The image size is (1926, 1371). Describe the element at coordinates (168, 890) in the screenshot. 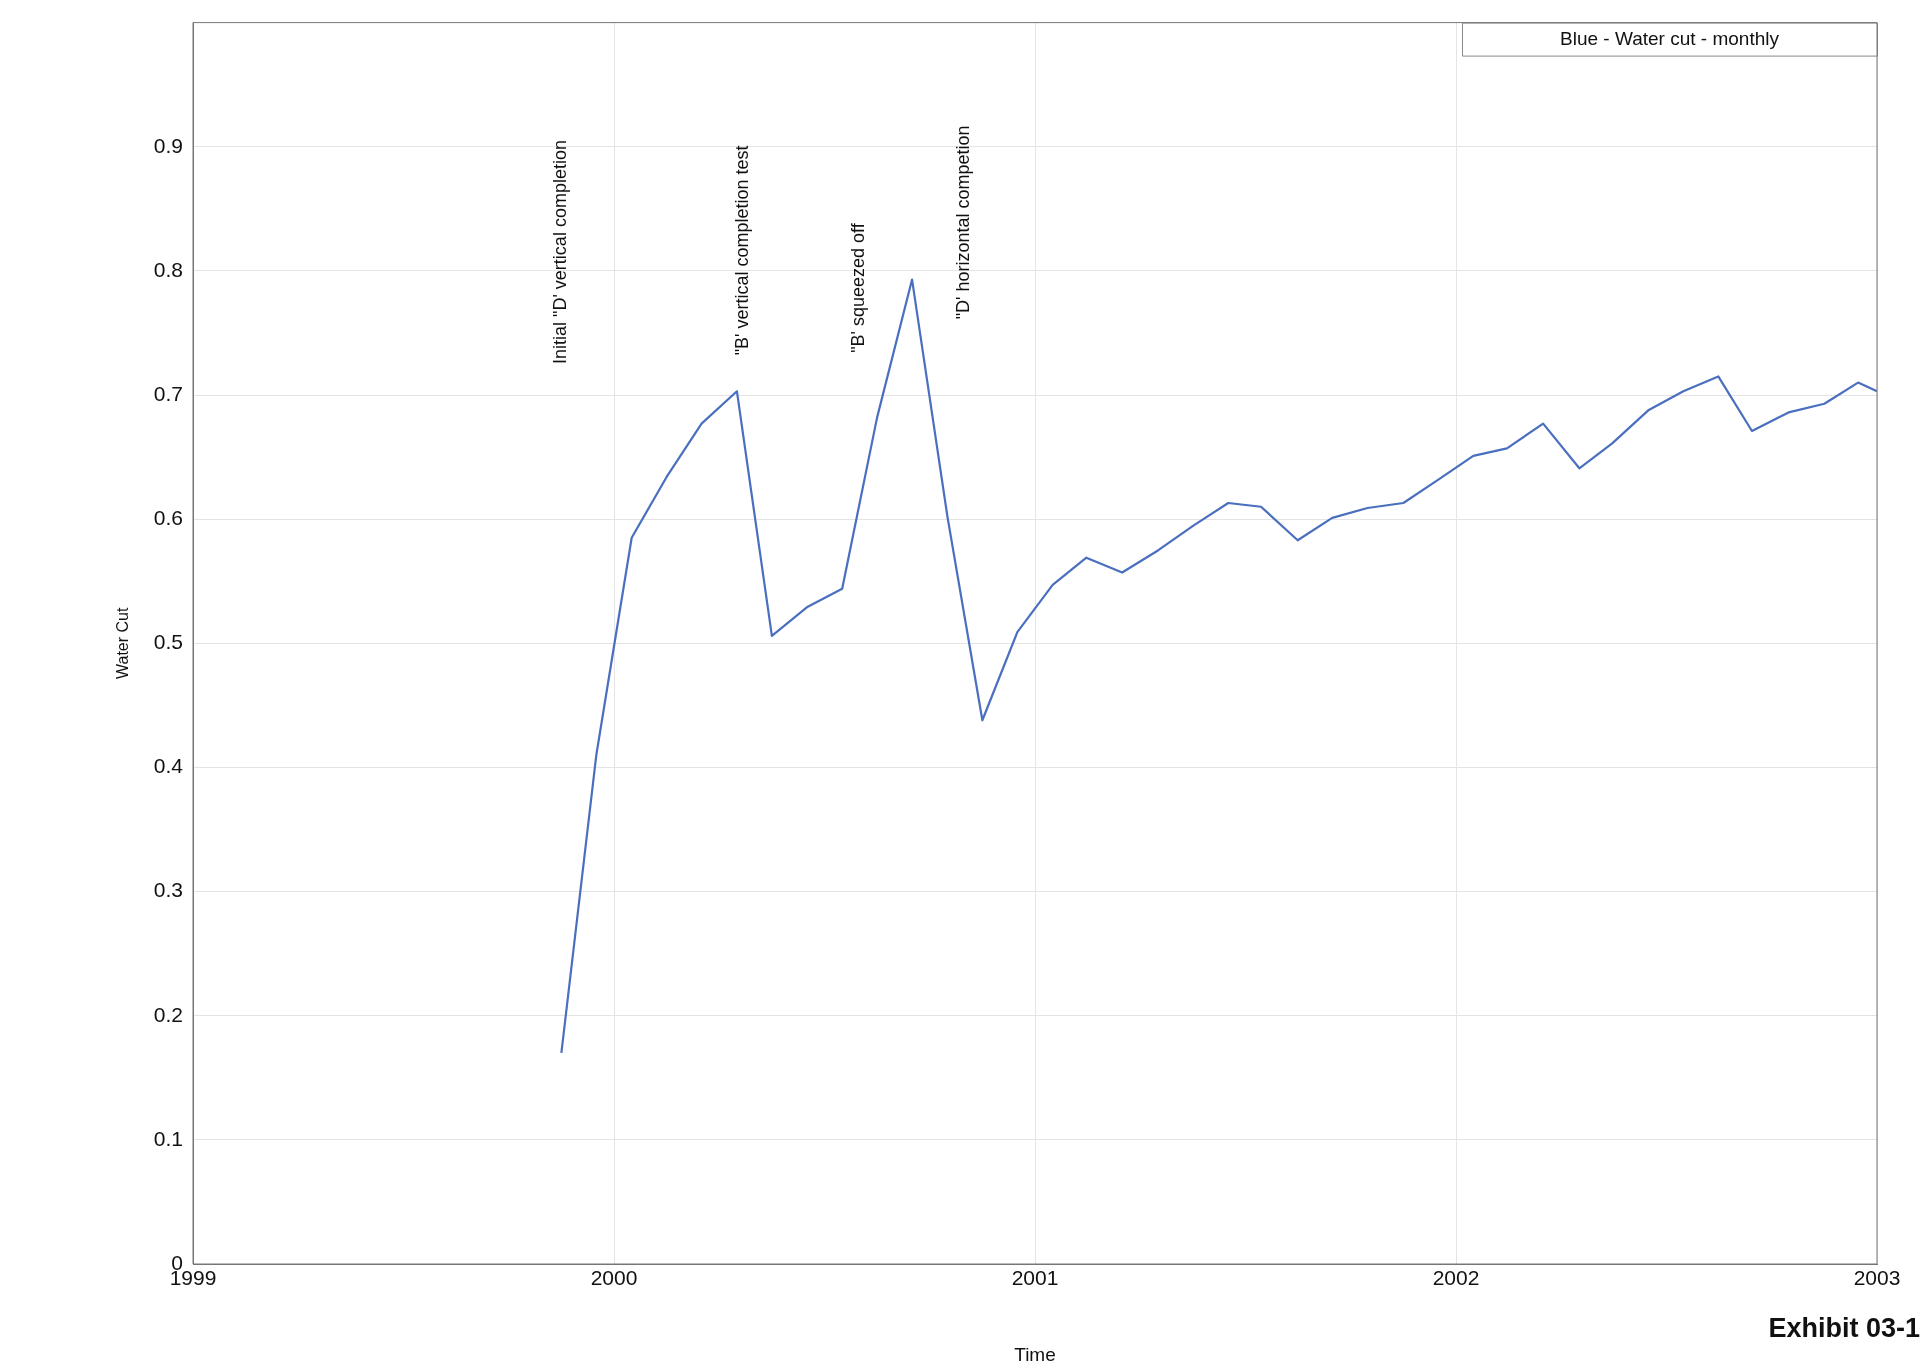

I see `y-tick-label: 0.3` at that location.